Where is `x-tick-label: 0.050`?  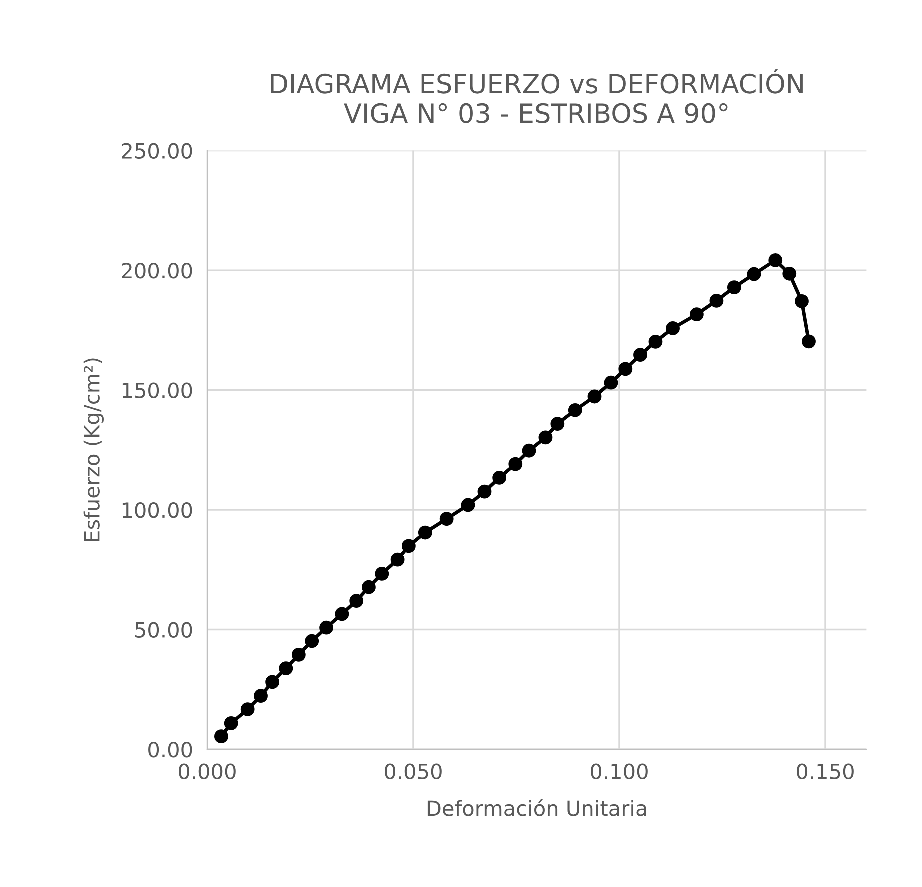 x-tick-label: 0.050 is located at coordinates (413, 772).